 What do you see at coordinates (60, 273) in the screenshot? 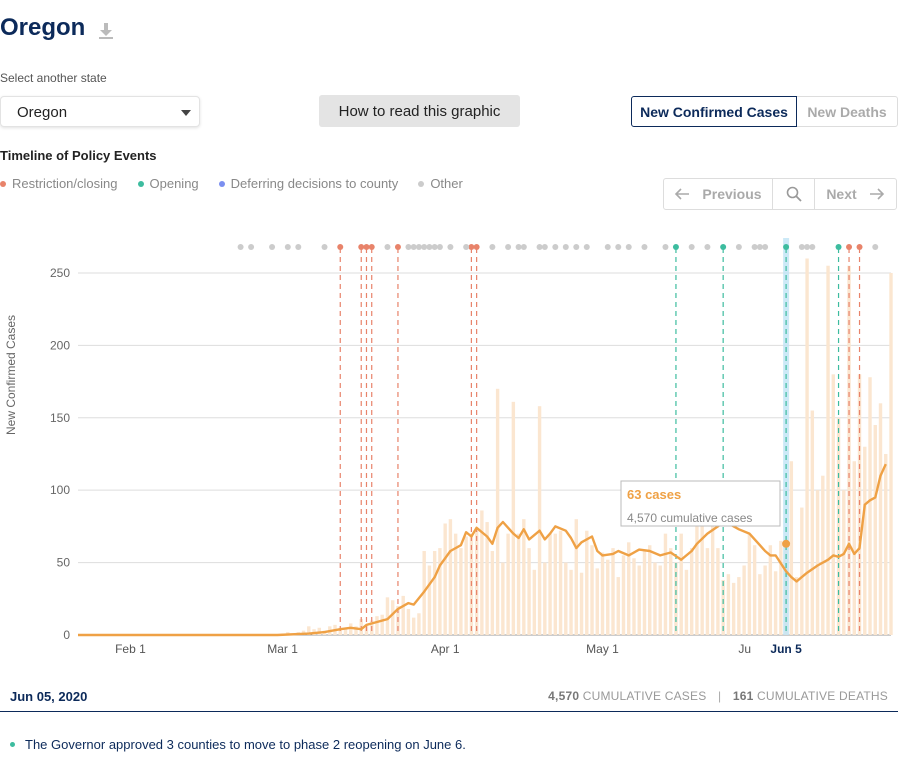
I see `y-tick-label: 250` at bounding box center [60, 273].